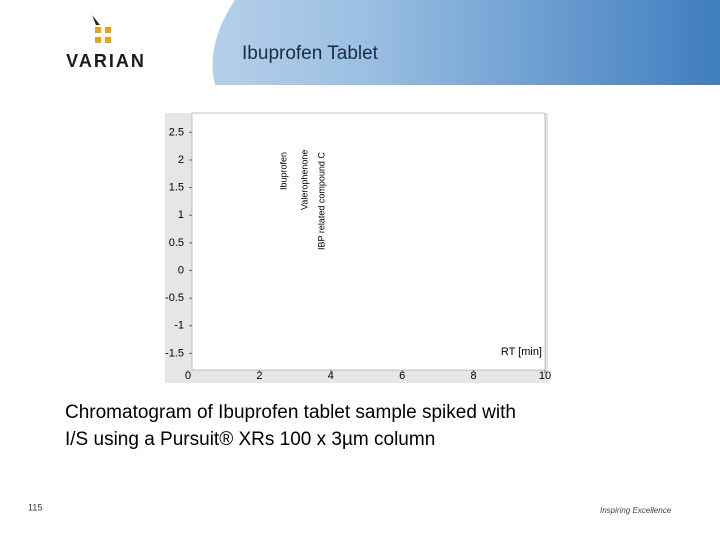 The height and width of the screenshot is (540, 720). I want to click on logo: VARIAN, so click(106, 61).